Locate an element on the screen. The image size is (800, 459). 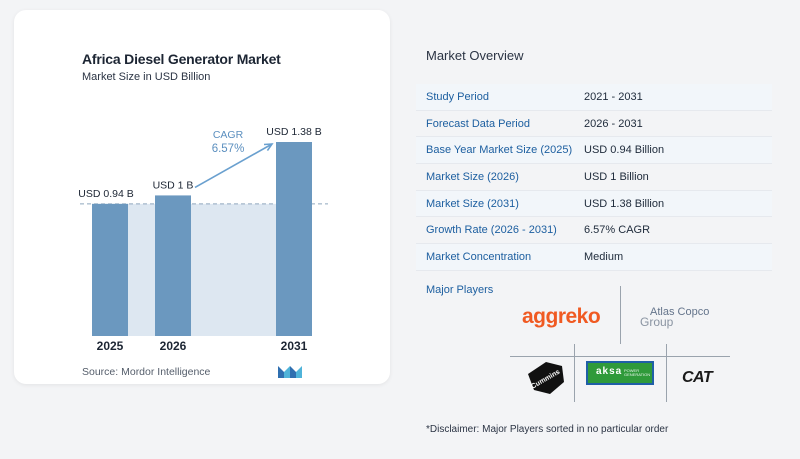
atlas-copco-logo: Atlas Copco Group is located at coordinates (680, 319).